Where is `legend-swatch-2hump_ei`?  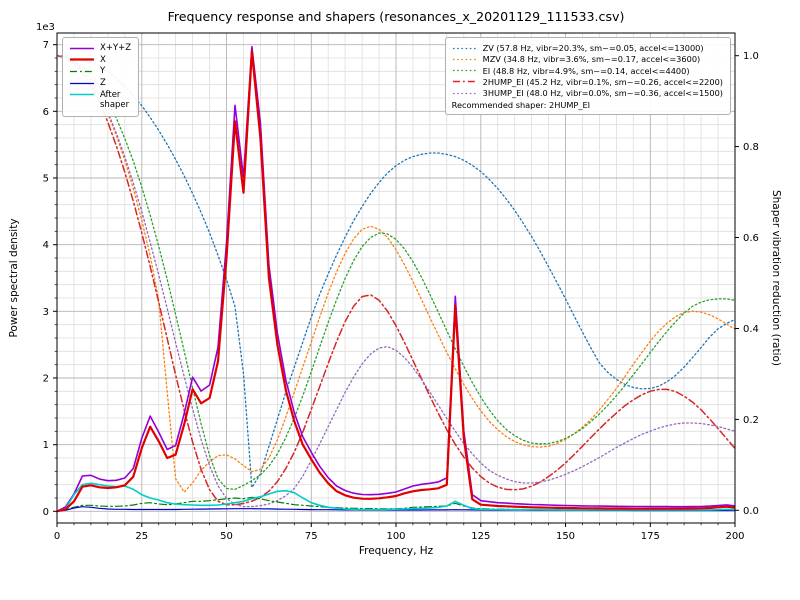
legend-swatch-2hump_ei is located at coordinates (464, 82).